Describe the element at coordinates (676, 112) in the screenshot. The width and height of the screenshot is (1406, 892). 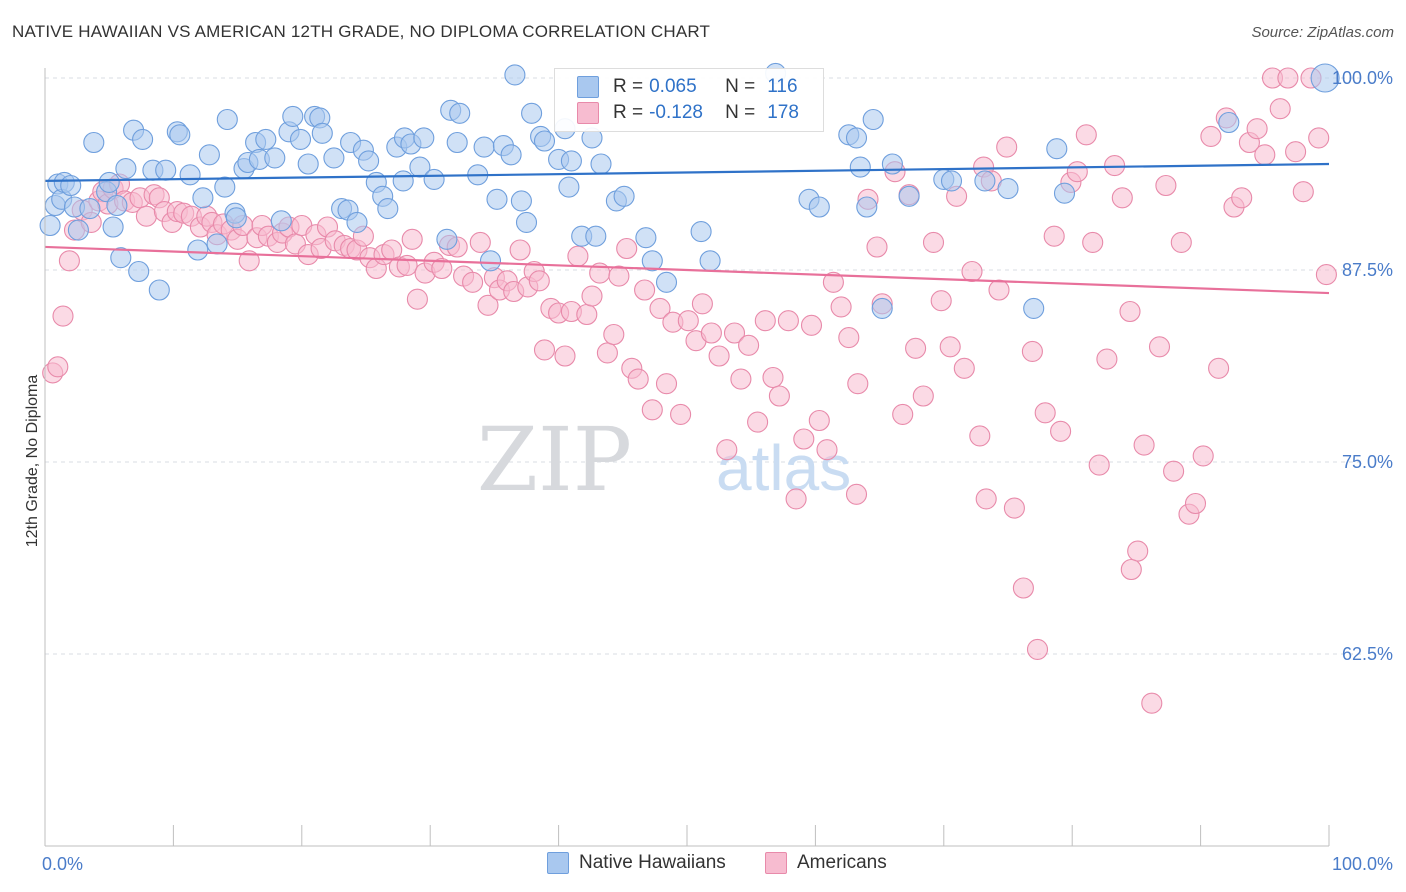
I see `r-value: -0.128` at that location.